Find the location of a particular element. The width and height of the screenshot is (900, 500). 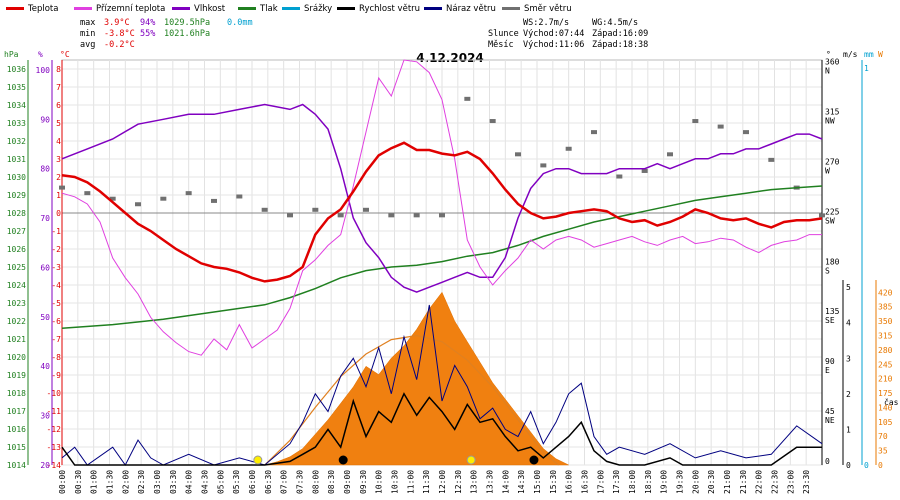

temp-tick-label: -9 is located at coordinates (56, 375).